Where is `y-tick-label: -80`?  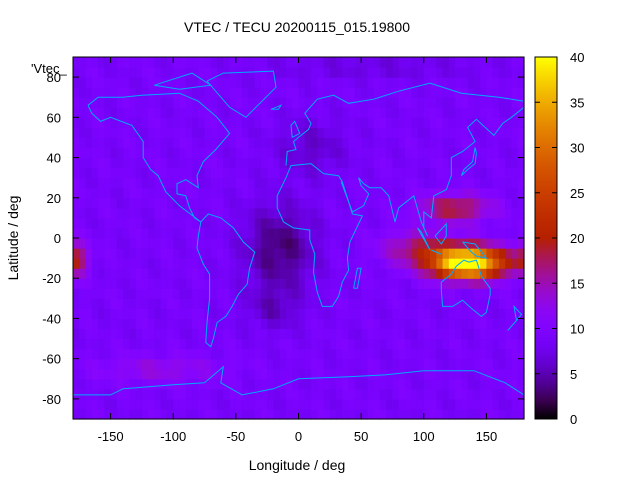
y-tick-label: -80 is located at coordinates (51, 399).